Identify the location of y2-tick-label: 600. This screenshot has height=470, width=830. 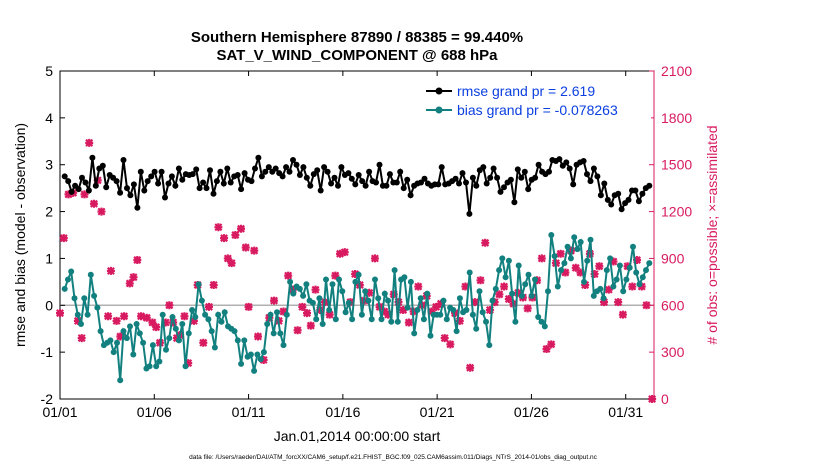
(673, 305).